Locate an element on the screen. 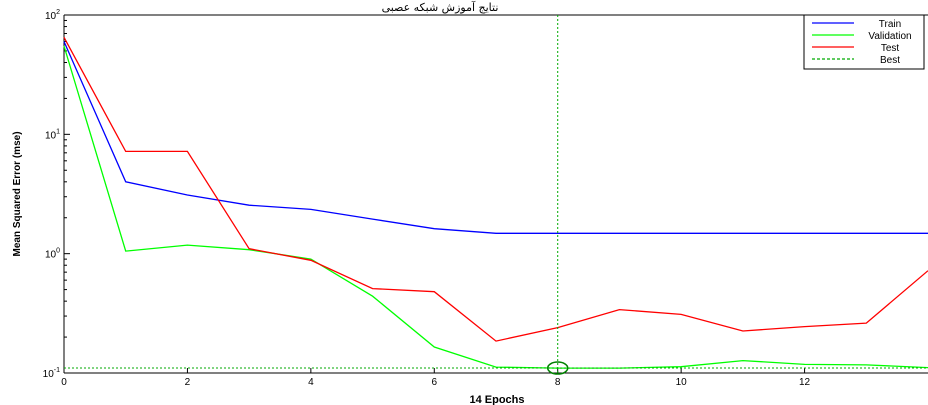  x-tick-label: 6 is located at coordinates (435, 382).